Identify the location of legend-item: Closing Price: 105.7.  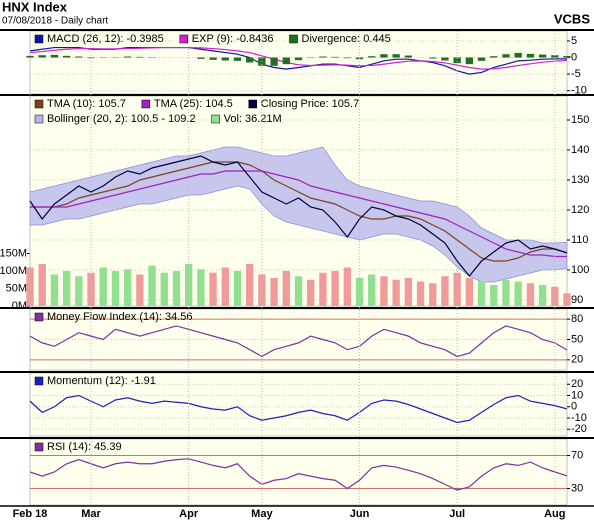
(303, 104).